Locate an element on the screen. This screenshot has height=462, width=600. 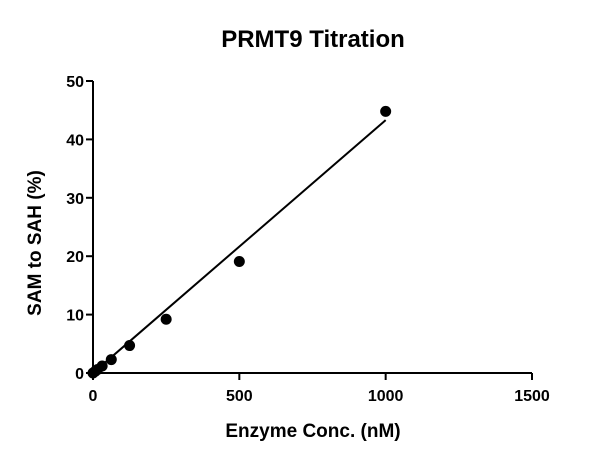
x-tick-label: 500 is located at coordinates (239, 396).